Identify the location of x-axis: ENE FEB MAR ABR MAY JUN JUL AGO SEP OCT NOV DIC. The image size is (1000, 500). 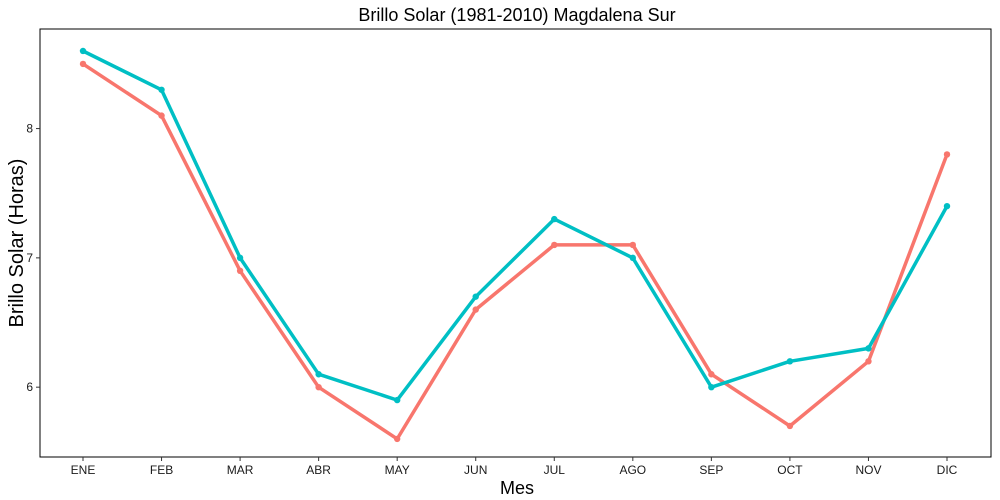
(514, 467).